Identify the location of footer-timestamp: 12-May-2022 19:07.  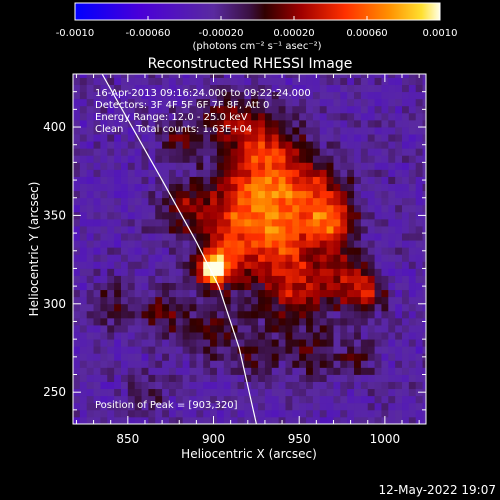
(437, 490).